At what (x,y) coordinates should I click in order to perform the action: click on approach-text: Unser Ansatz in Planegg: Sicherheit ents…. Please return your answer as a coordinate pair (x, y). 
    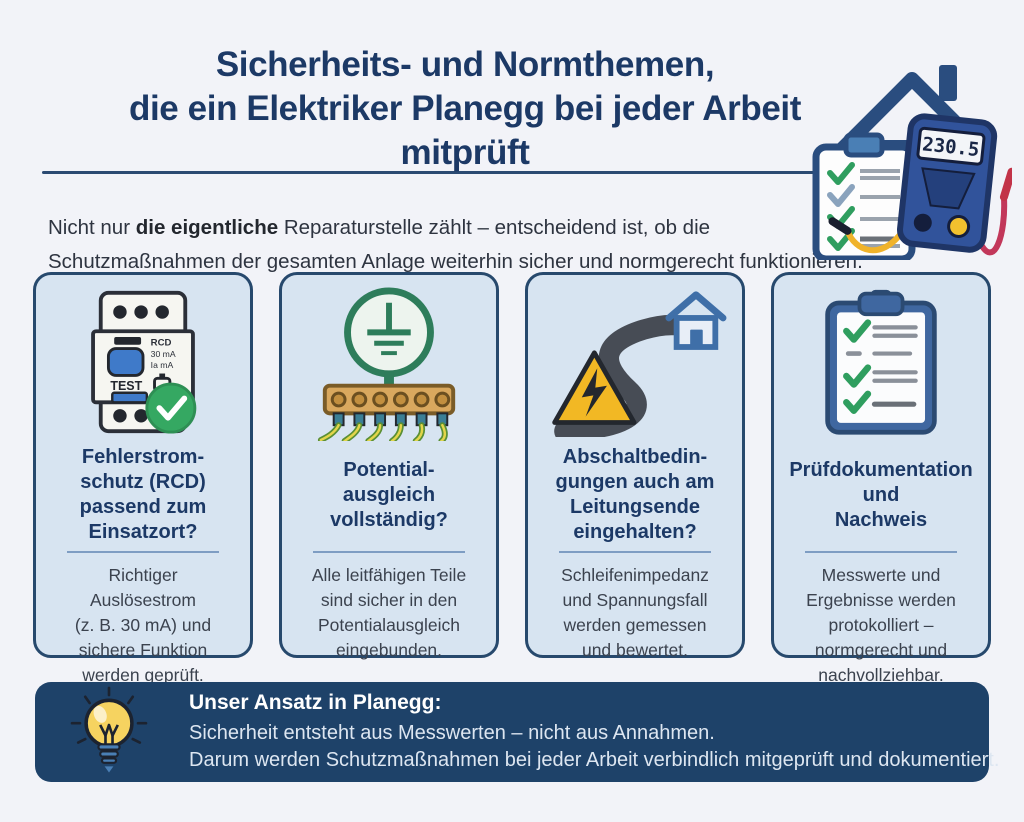
    Looking at the image, I should click on (594, 732).